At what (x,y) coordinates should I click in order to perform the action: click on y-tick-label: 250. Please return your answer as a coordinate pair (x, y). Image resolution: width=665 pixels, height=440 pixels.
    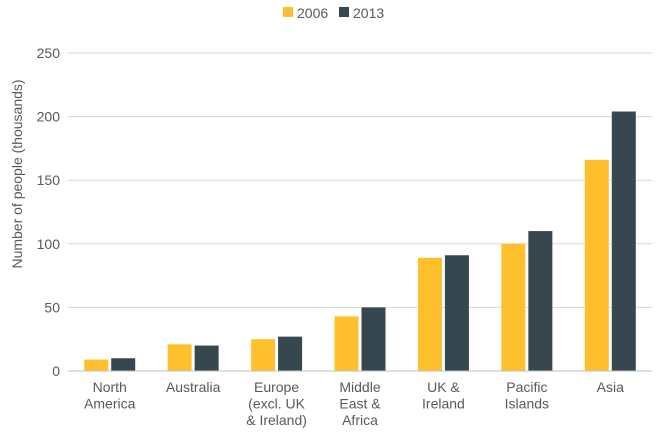
    Looking at the image, I should click on (49, 53).